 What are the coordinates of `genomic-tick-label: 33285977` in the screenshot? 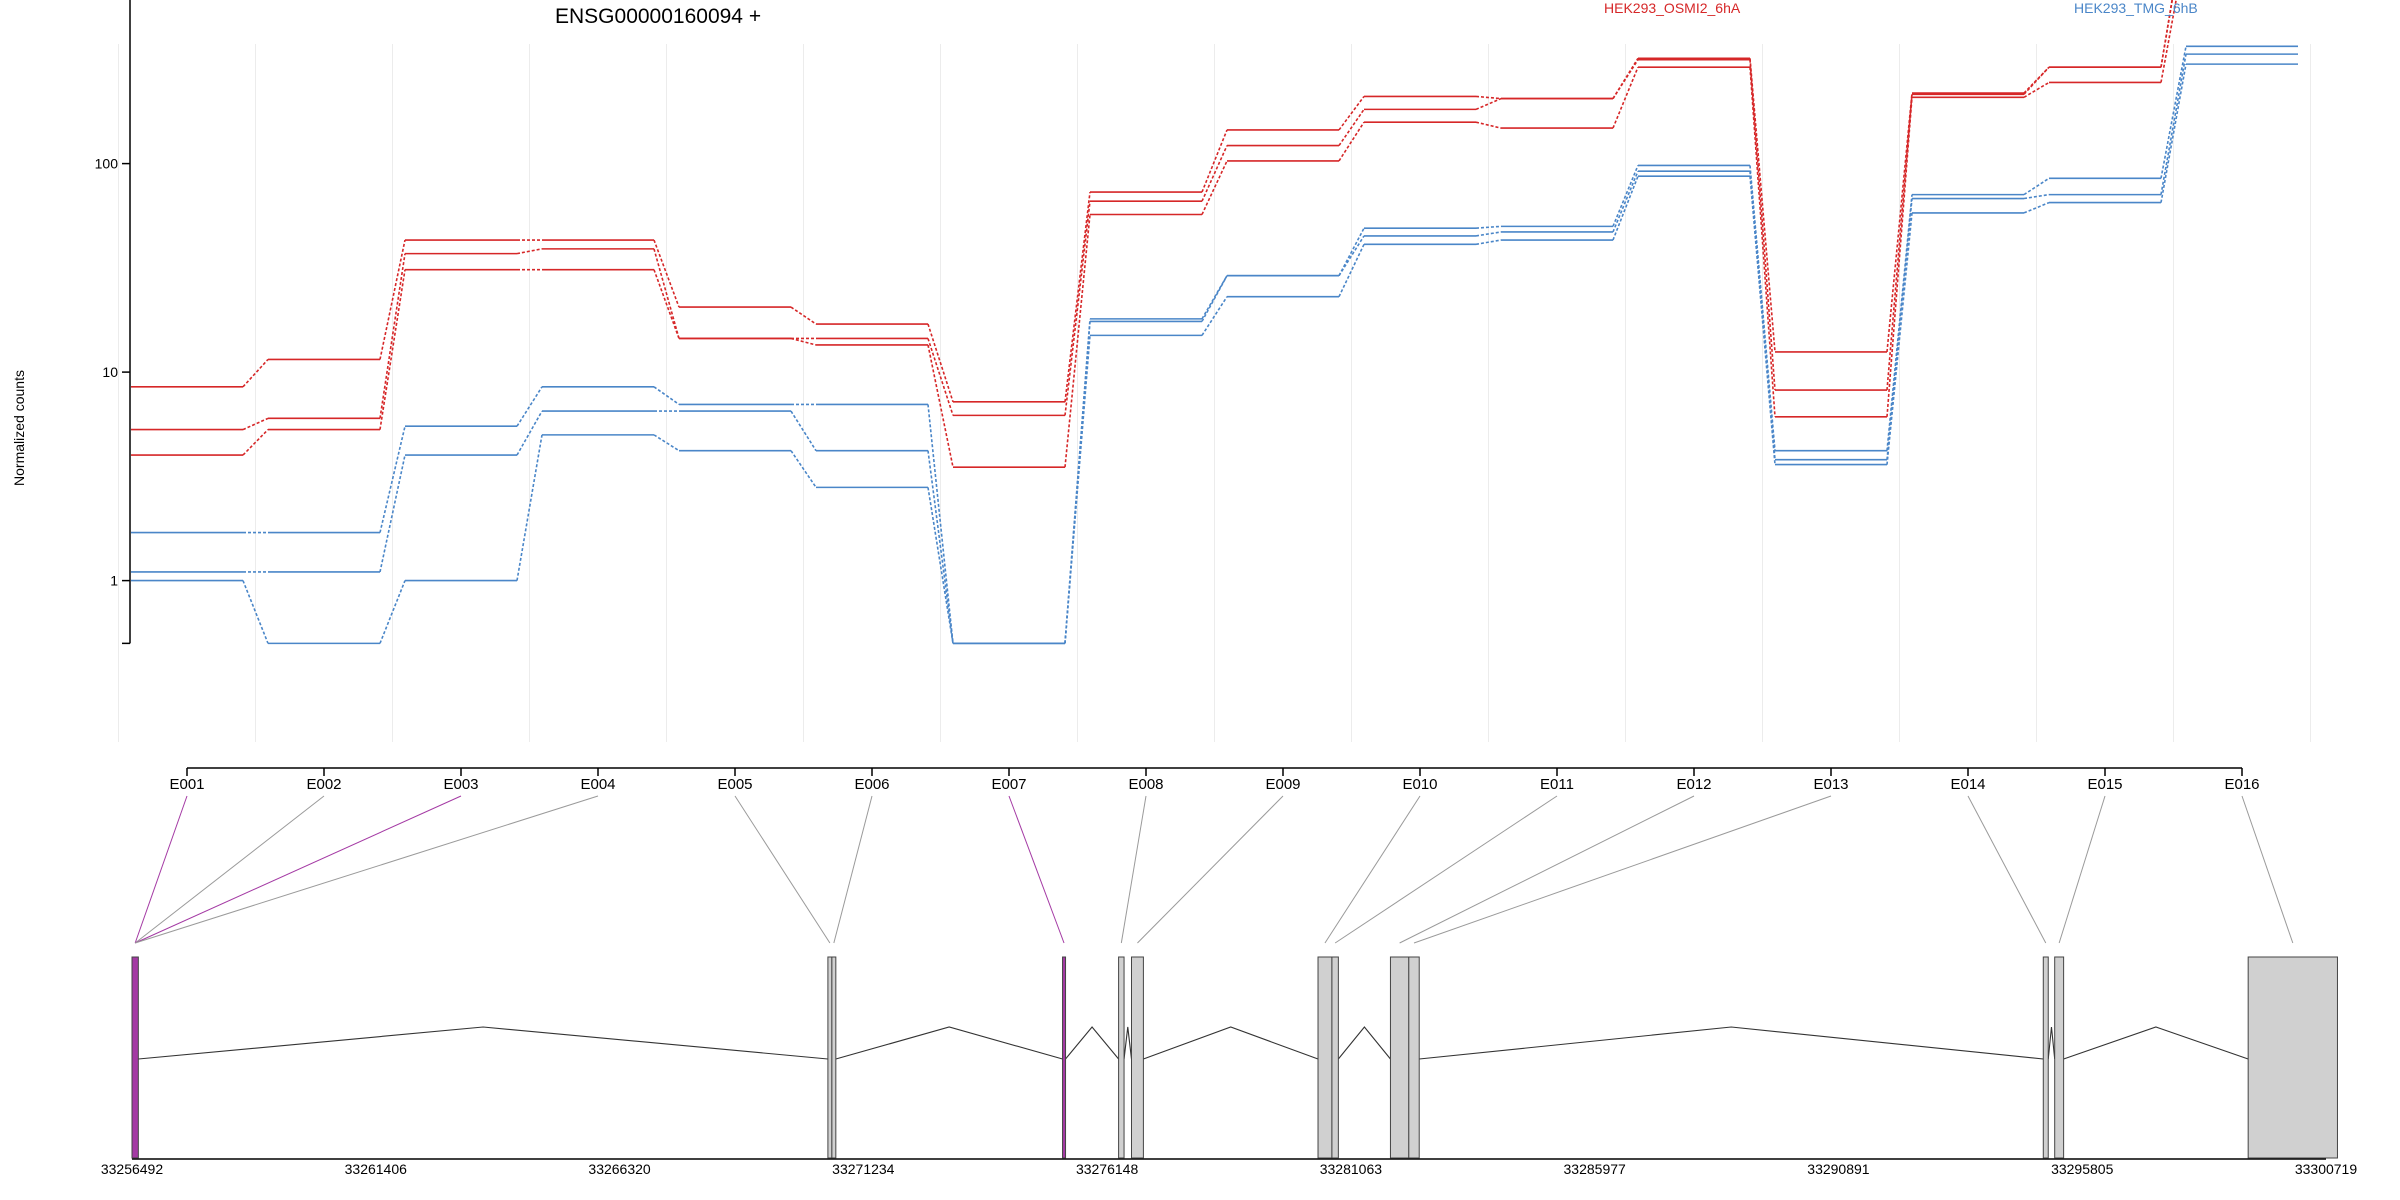 It's located at (1595, 1169).